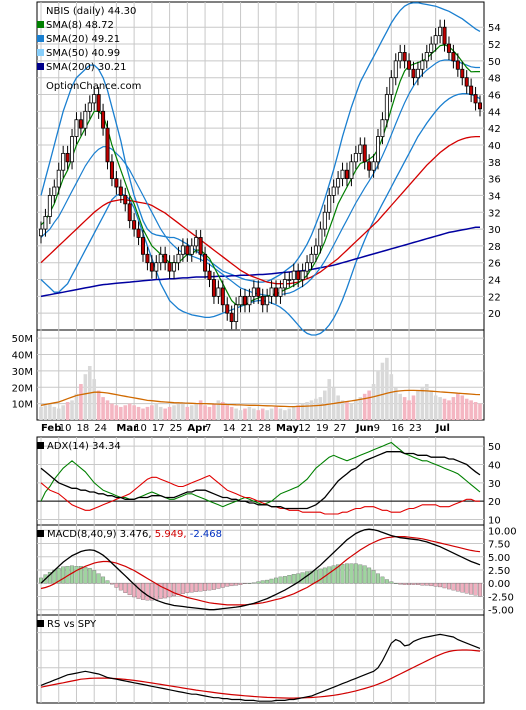 The height and width of the screenshot is (710, 526). I want to click on macd-y-tick-6: -5.00, so click(501, 611).